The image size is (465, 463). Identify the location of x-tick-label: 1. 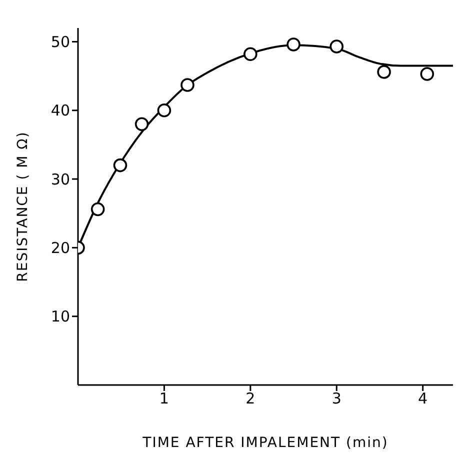
(164, 399).